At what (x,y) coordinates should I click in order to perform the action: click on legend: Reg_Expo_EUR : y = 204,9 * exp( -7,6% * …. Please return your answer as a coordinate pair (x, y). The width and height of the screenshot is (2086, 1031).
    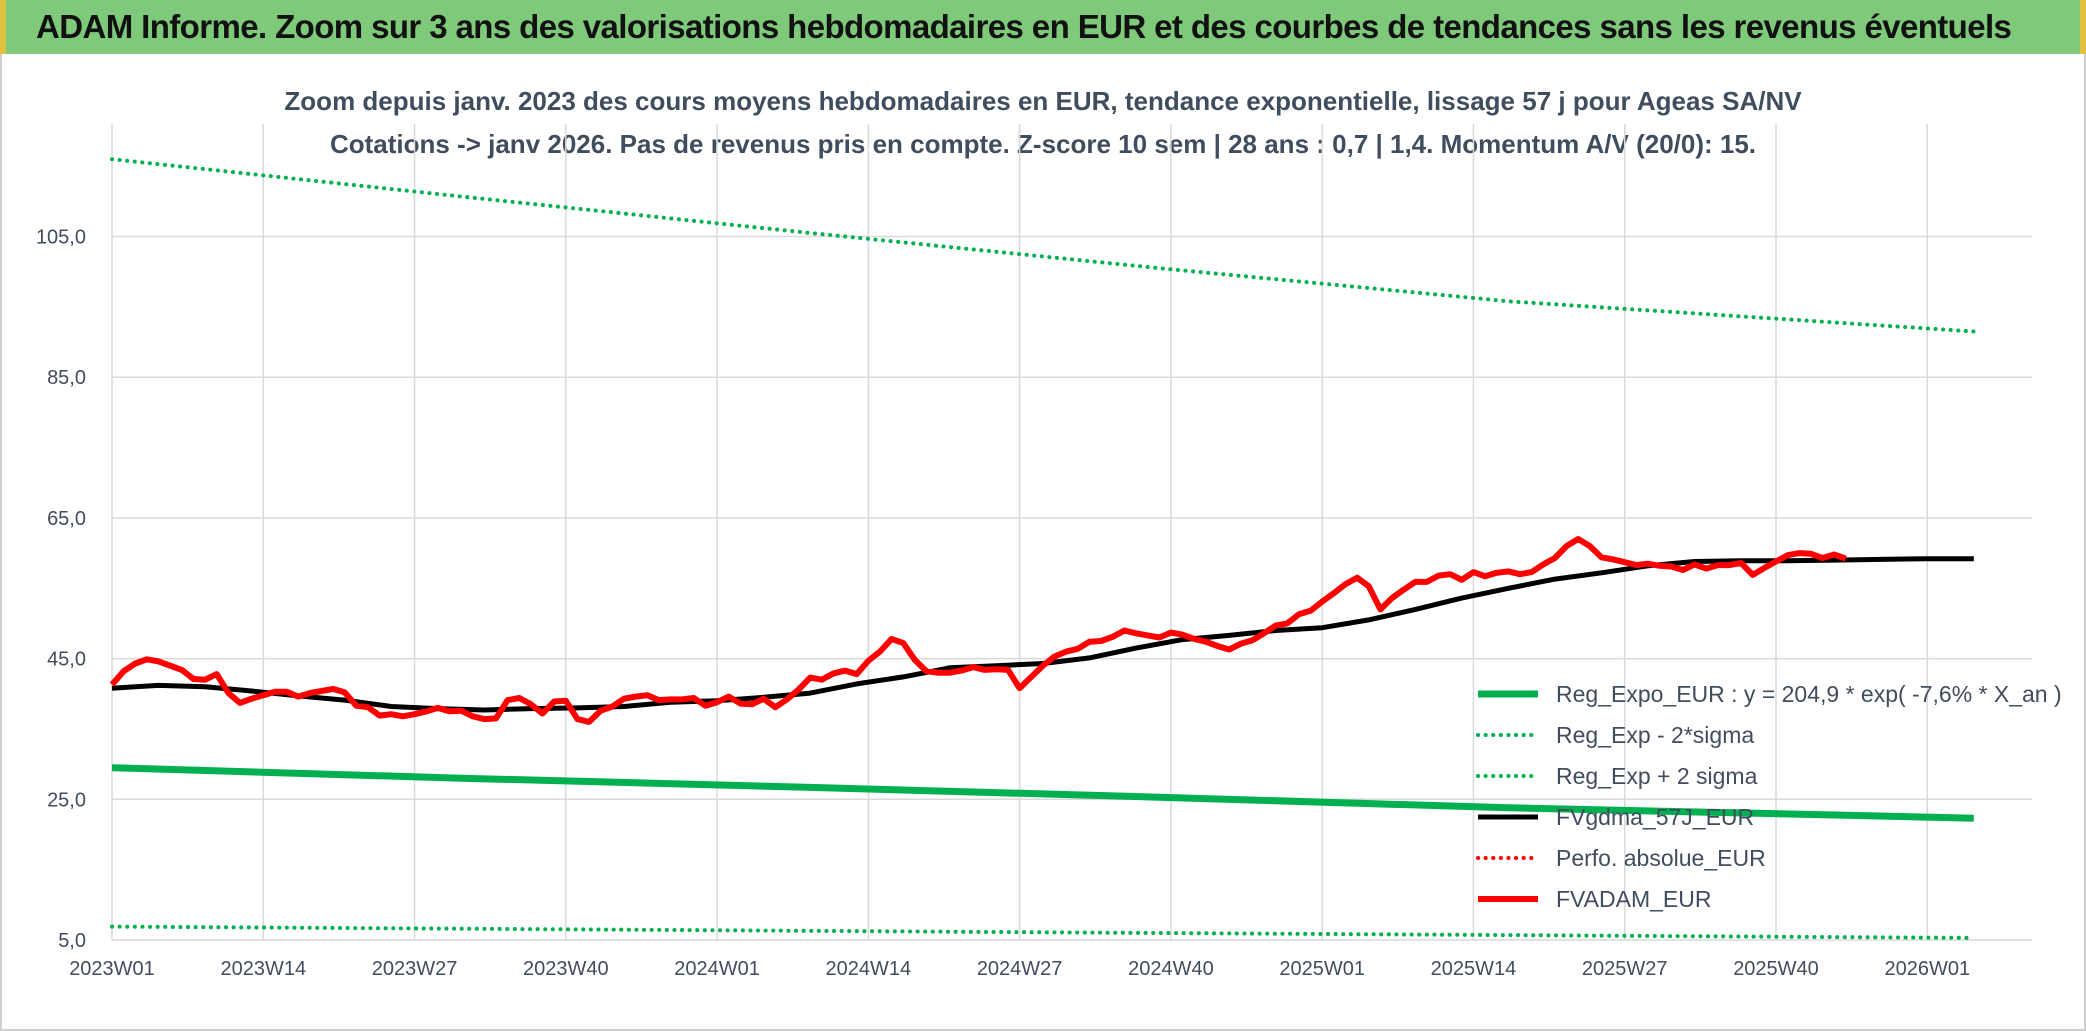
    Looking at the image, I should click on (1769, 796).